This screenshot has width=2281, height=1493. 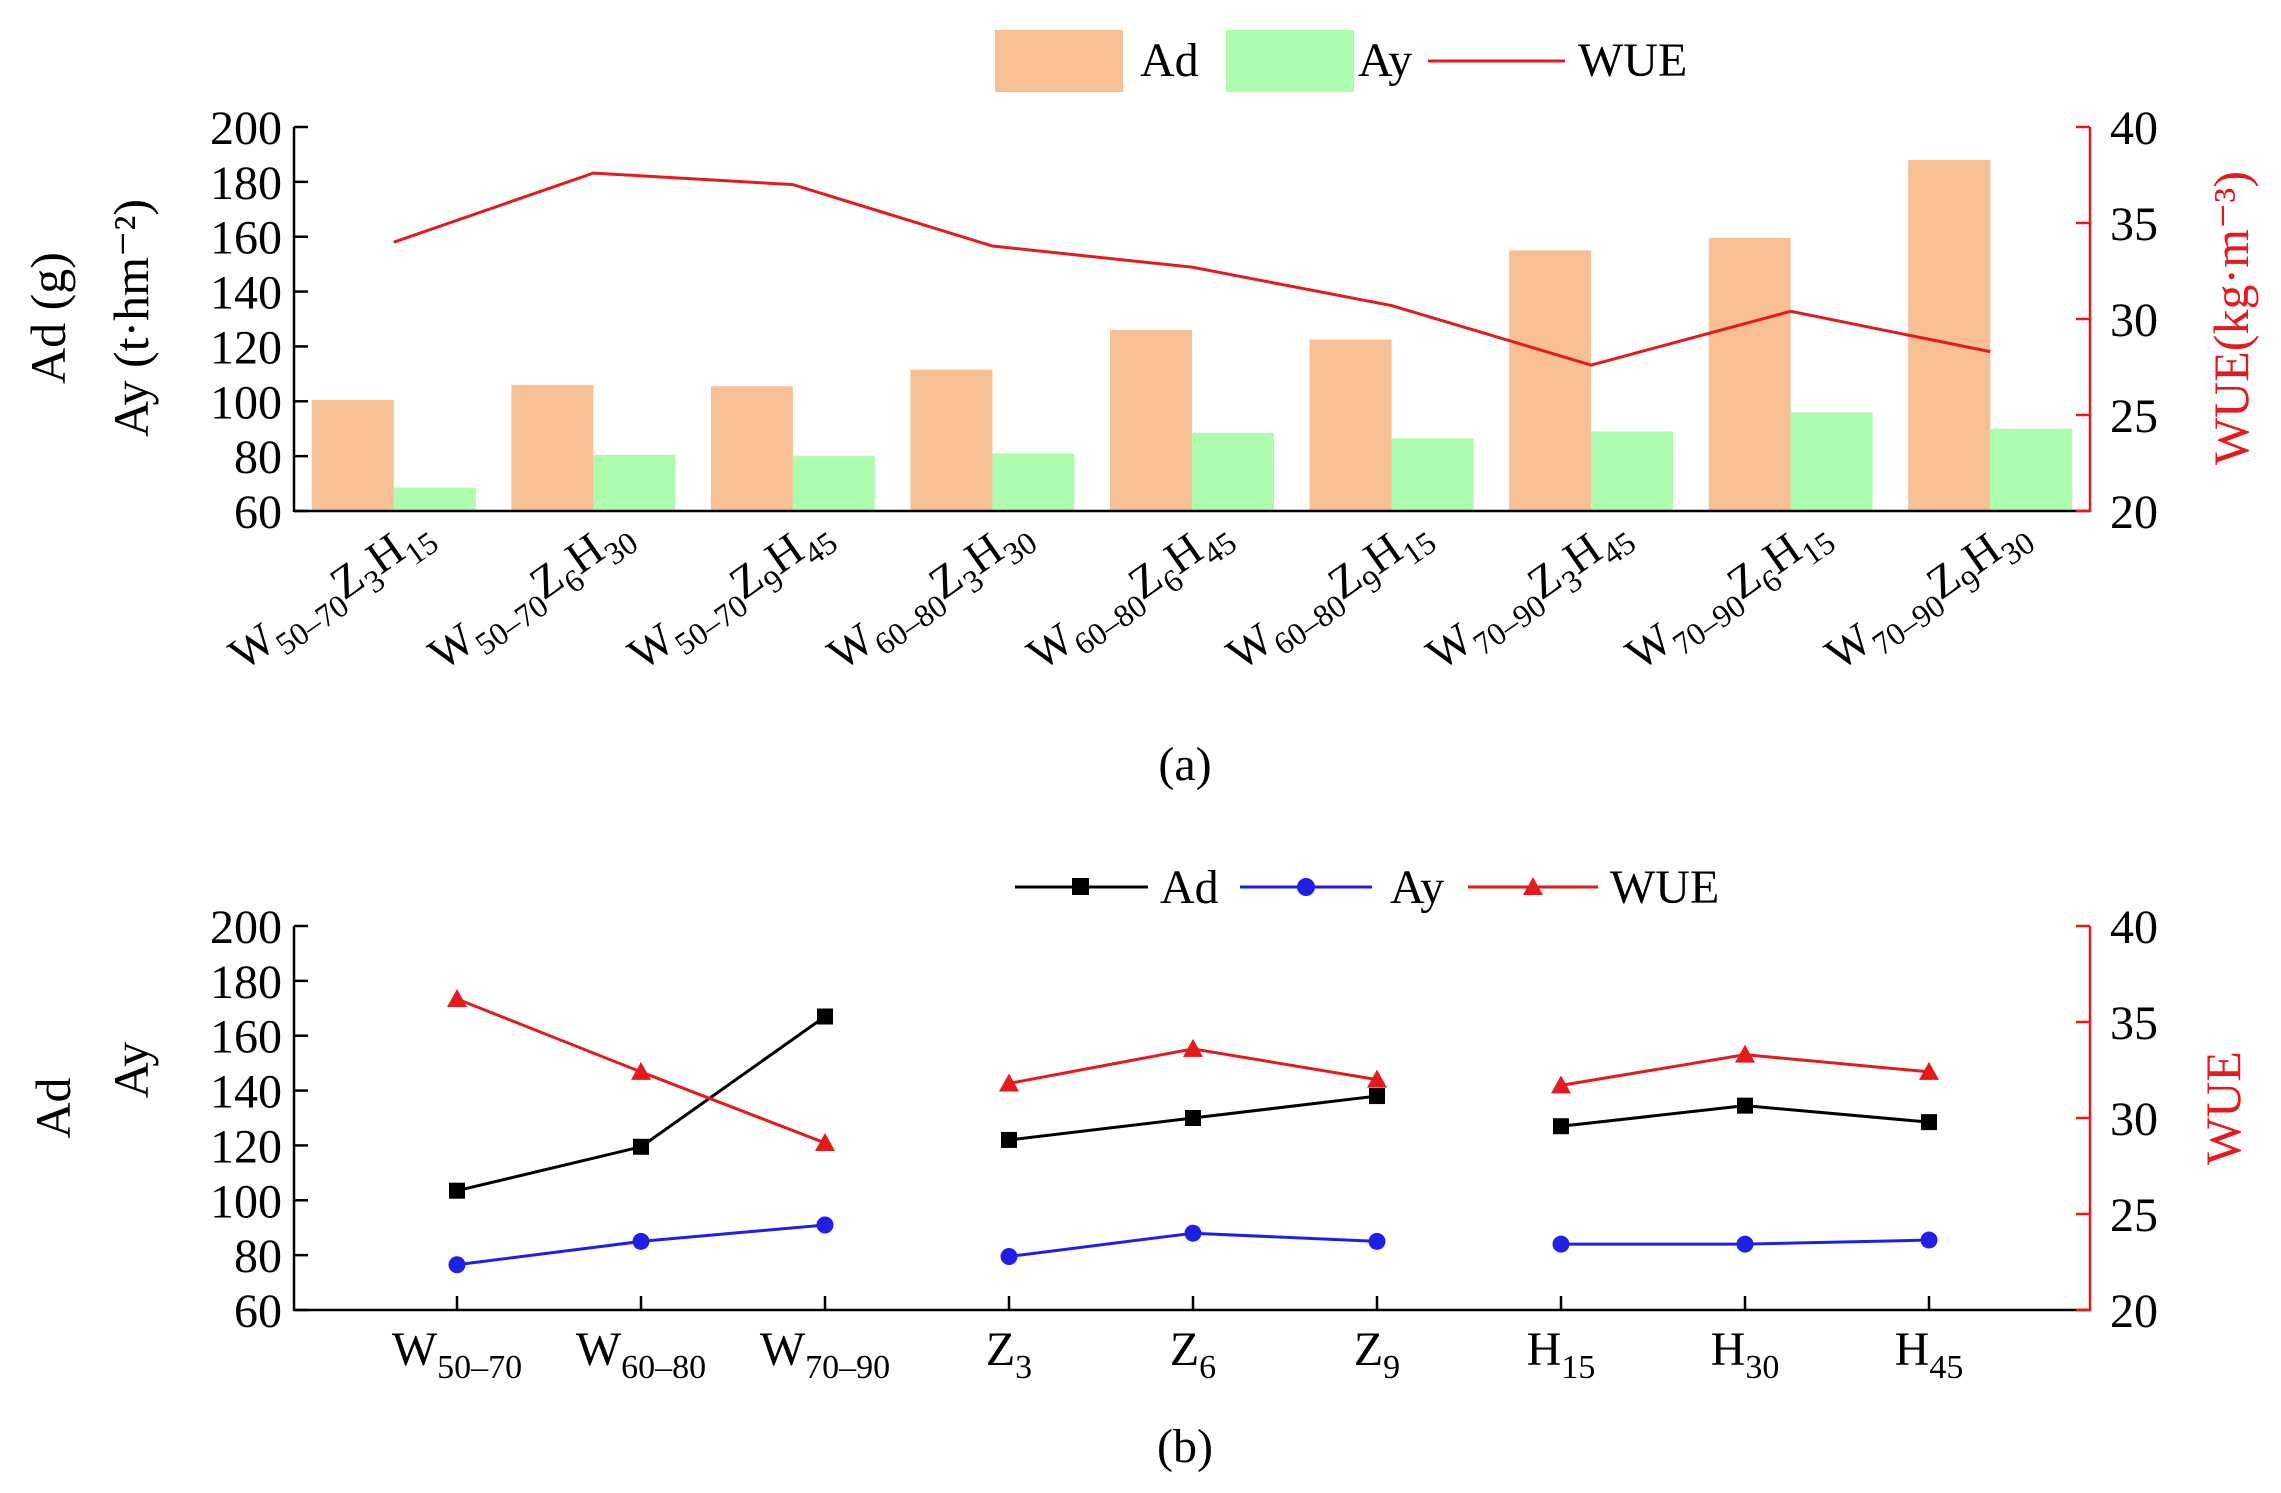 What do you see at coordinates (246, 982) in the screenshot?
I see `b-left-tick-label: 180` at bounding box center [246, 982].